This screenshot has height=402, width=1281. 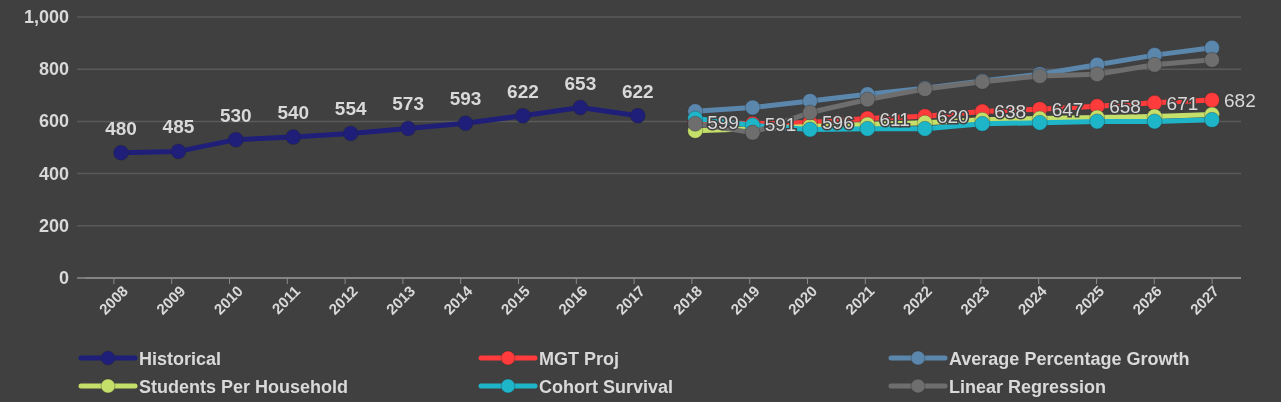 I want to click on y-tick-label: 400, so click(x=53, y=173).